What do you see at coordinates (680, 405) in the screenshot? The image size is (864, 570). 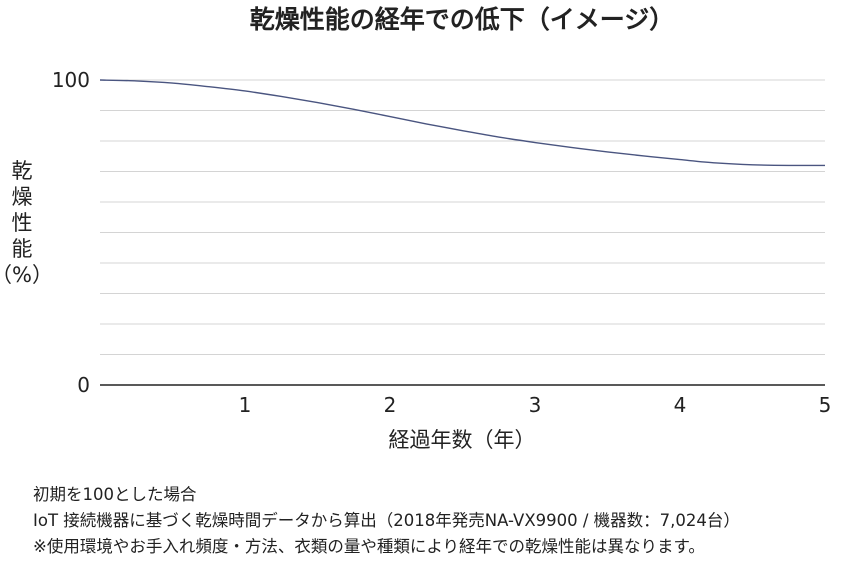 I see `x-tick-label: 4` at bounding box center [680, 405].